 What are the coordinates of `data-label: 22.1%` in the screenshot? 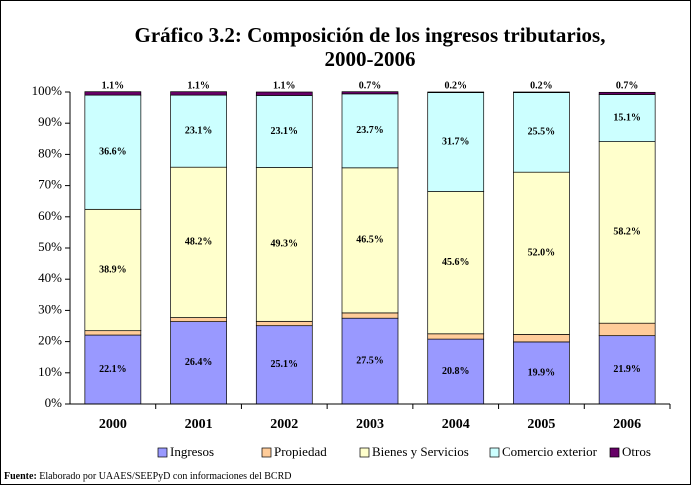 It's located at (113, 369).